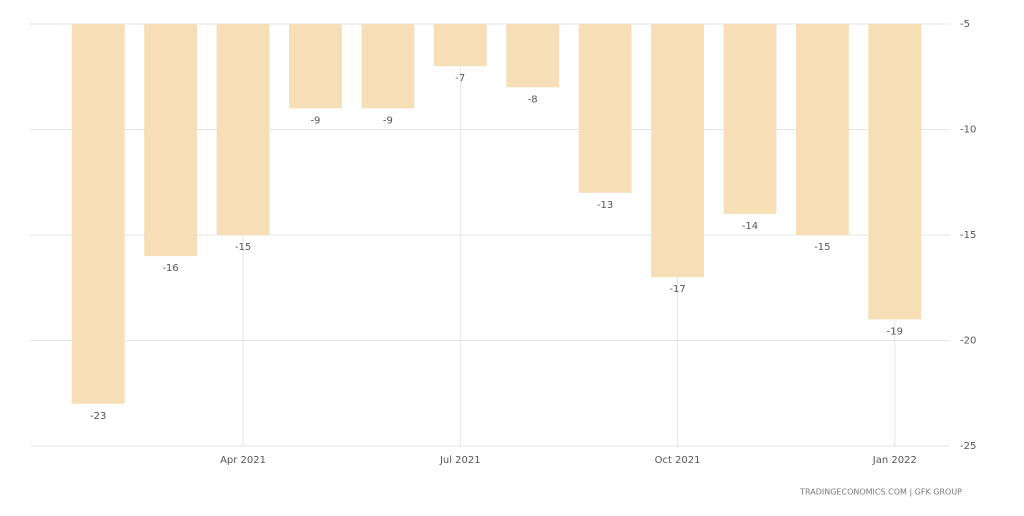 This screenshot has width=1024, height=516. What do you see at coordinates (98, 416) in the screenshot?
I see `value-label: -23` at bounding box center [98, 416].